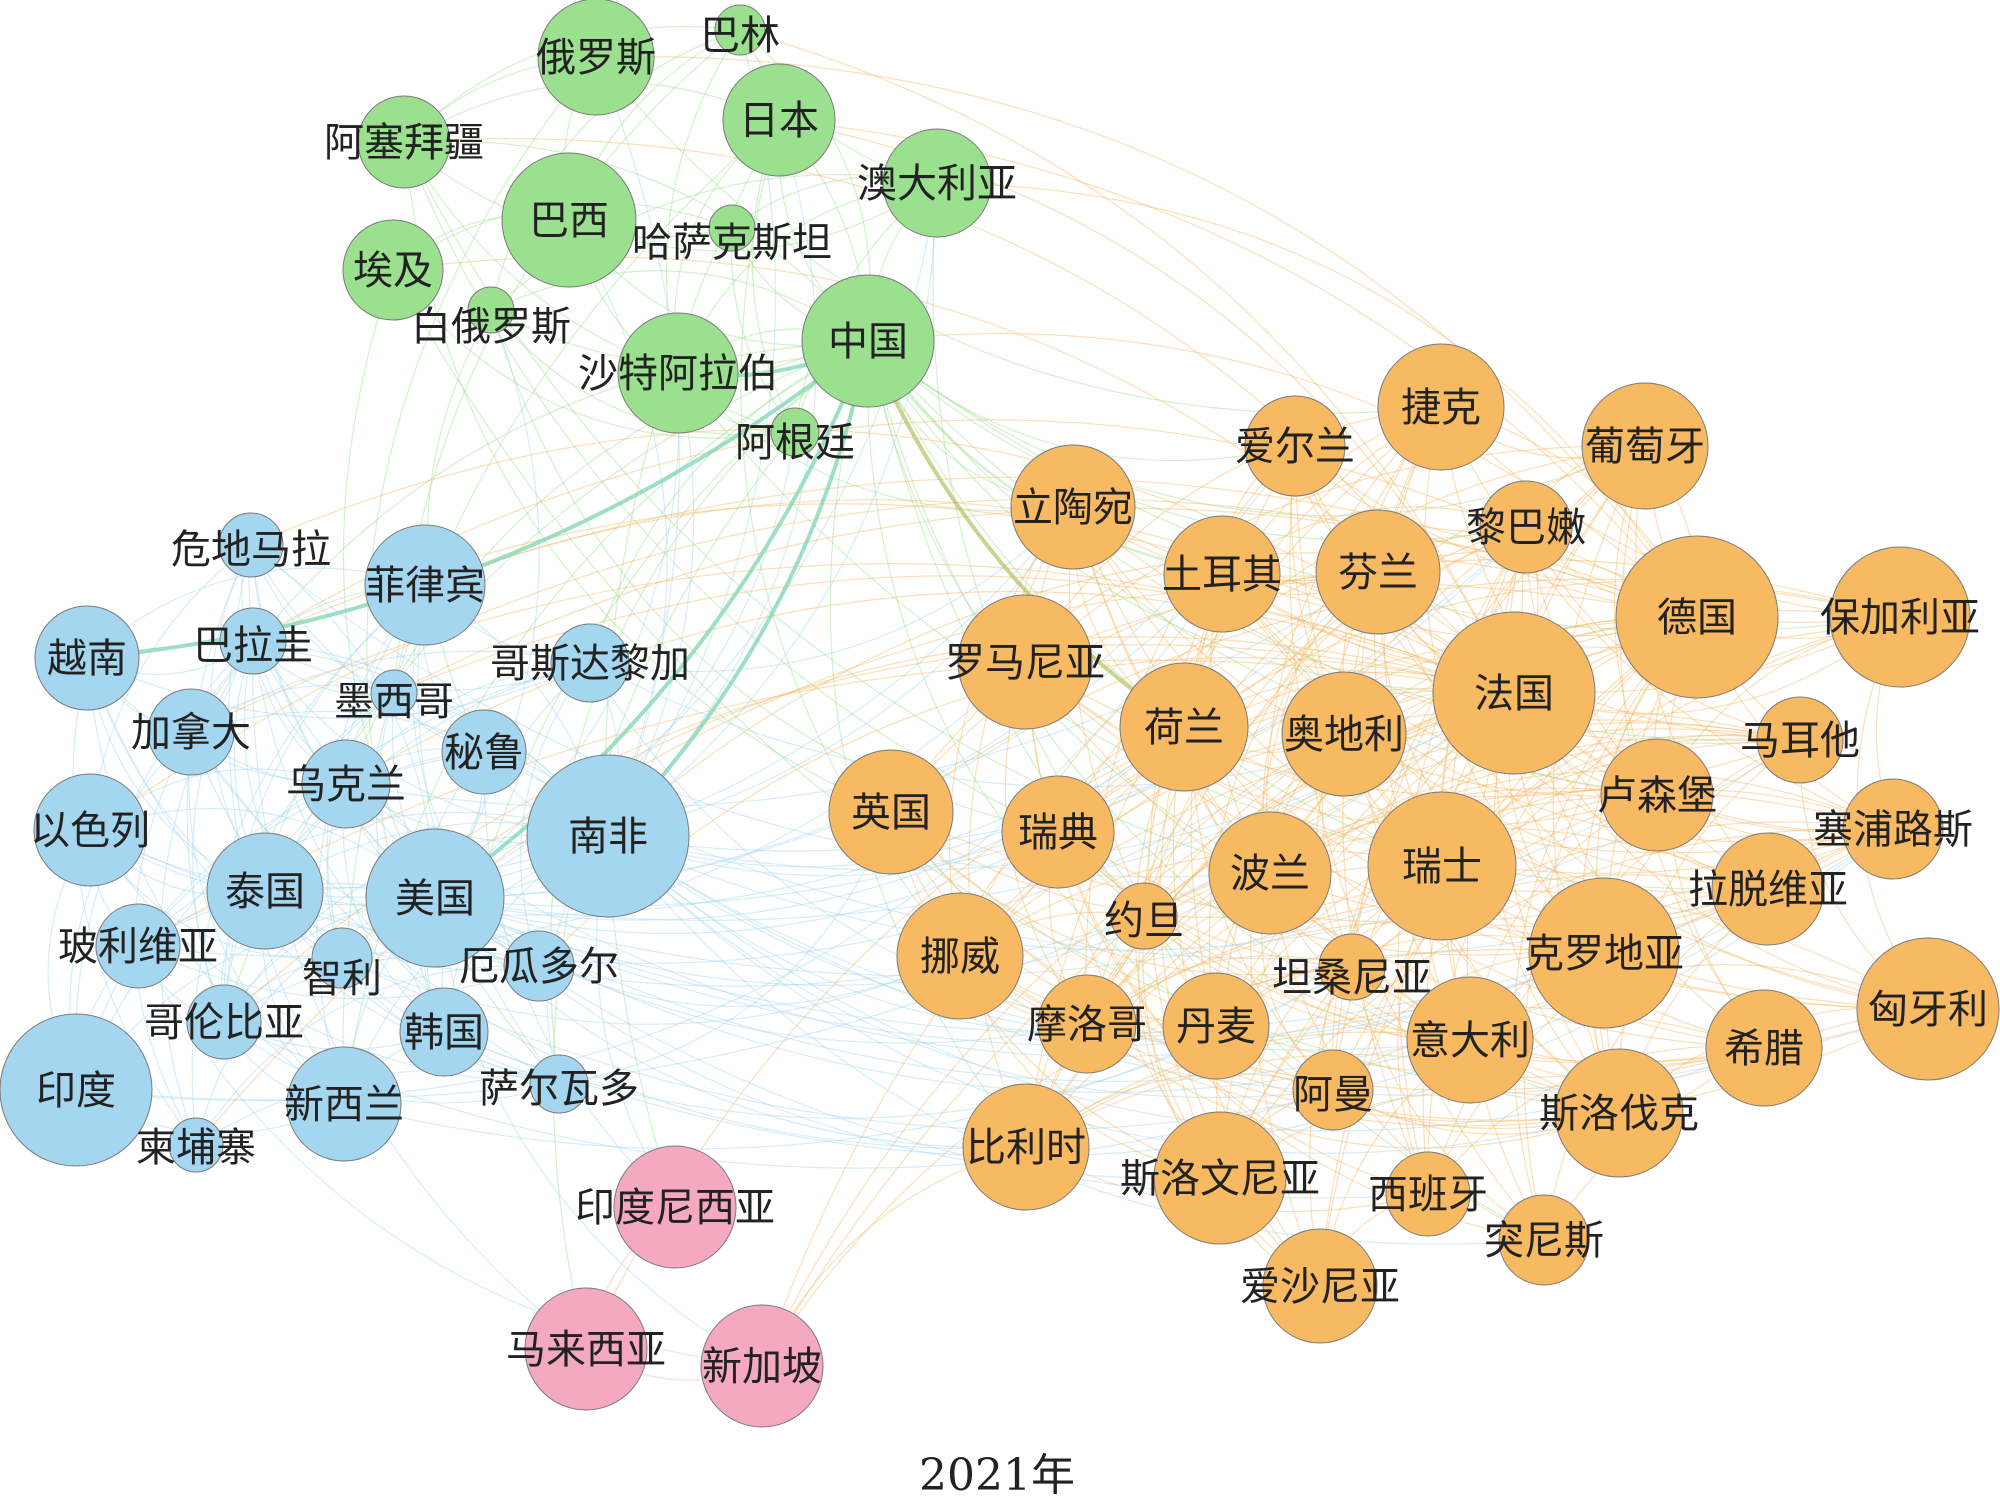 This screenshot has height=1501, width=2000. I want to click on node-circle-tunisia, so click(1544, 1240).